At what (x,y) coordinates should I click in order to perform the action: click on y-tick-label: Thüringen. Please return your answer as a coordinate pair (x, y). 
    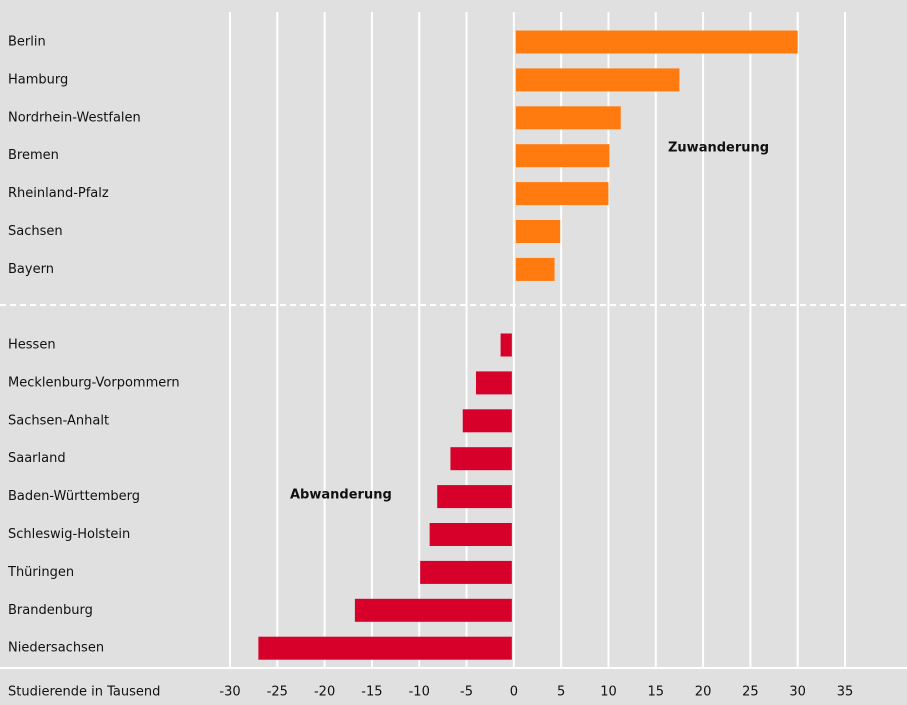
    Looking at the image, I should click on (40, 572).